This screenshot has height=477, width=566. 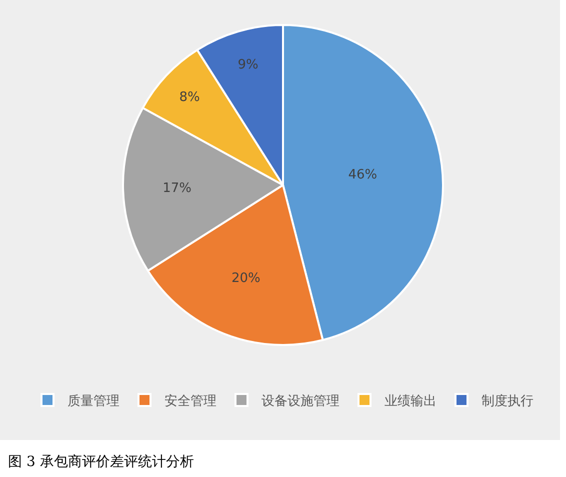 I want to click on data-label: 17%, so click(x=177, y=188).